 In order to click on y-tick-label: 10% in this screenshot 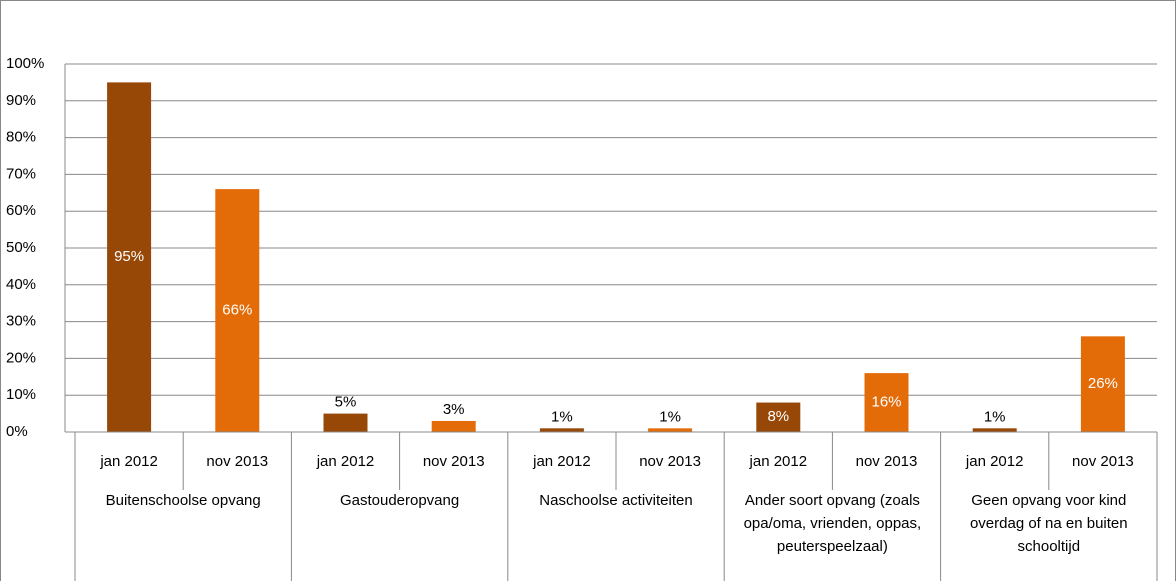, I will do `click(21, 394)`.